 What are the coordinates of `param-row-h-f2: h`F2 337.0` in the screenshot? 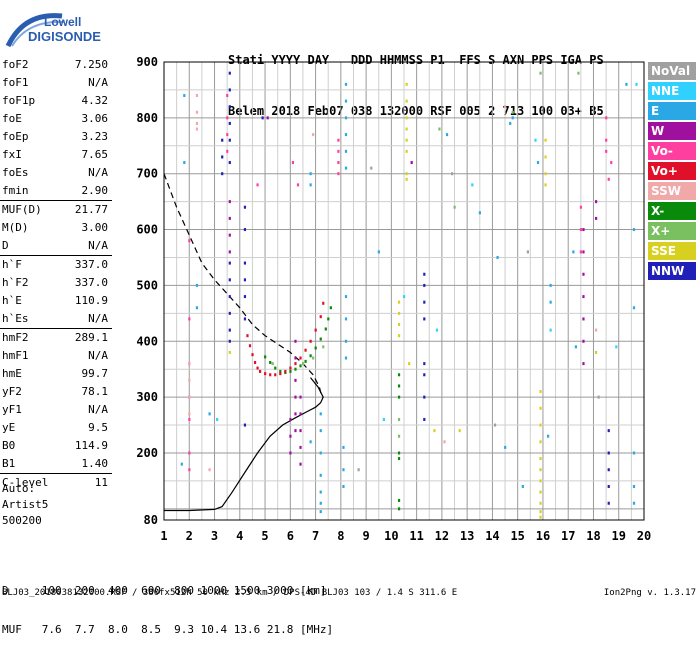 It's located at (56, 283).